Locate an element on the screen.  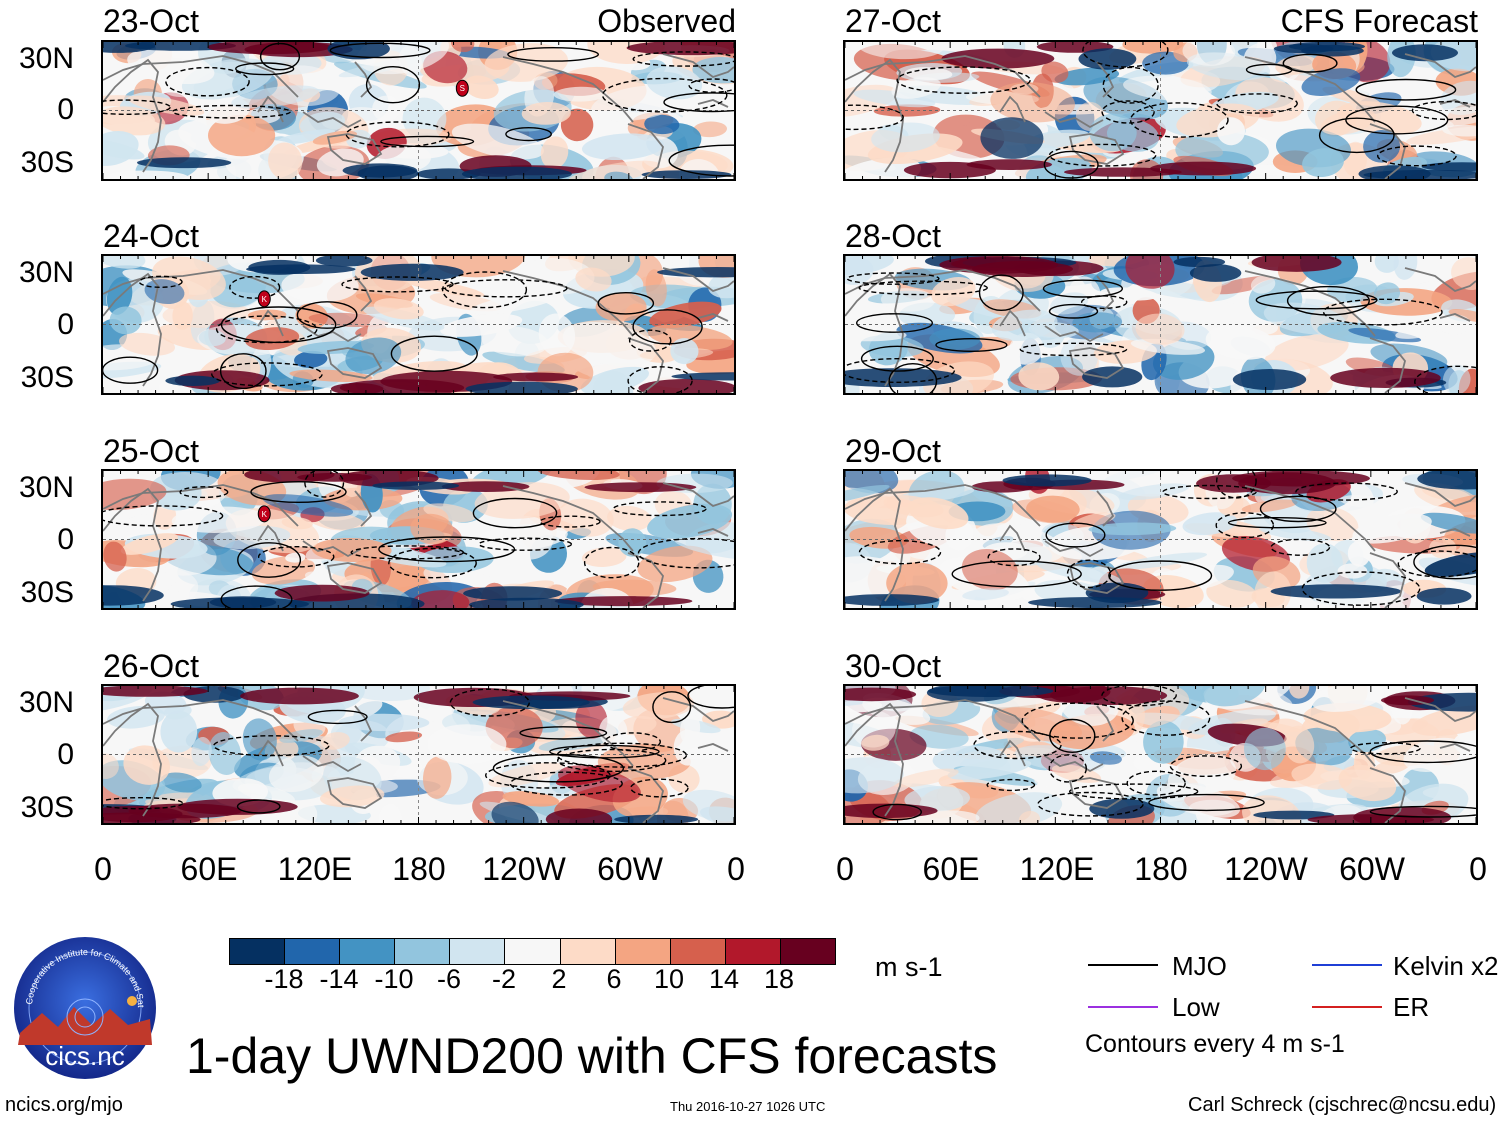
heatmap-svg: K is located at coordinates (418, 539).